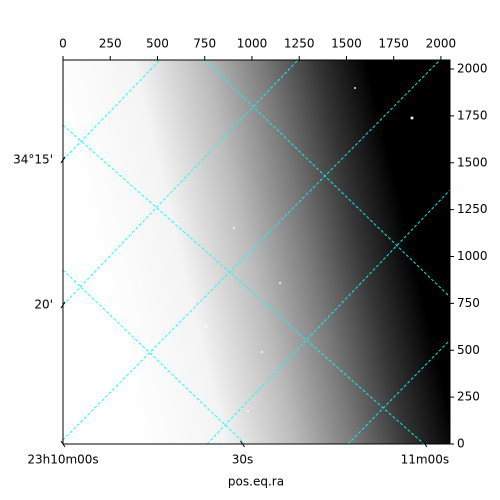 This screenshot has width=500, height=500. What do you see at coordinates (252, 44) in the screenshot?
I see `top-tick-label: 1000` at bounding box center [252, 44].